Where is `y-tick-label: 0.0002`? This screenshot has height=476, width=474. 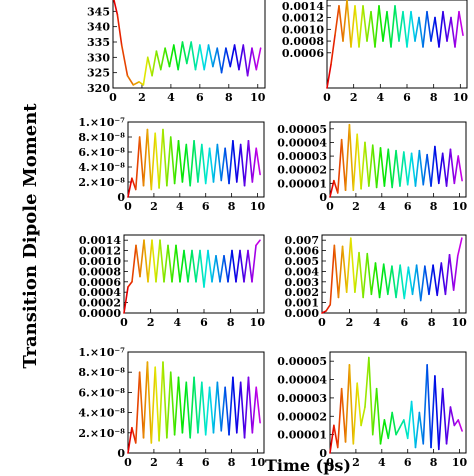 y-tick-label: 0.0002 is located at coordinates (100, 303).